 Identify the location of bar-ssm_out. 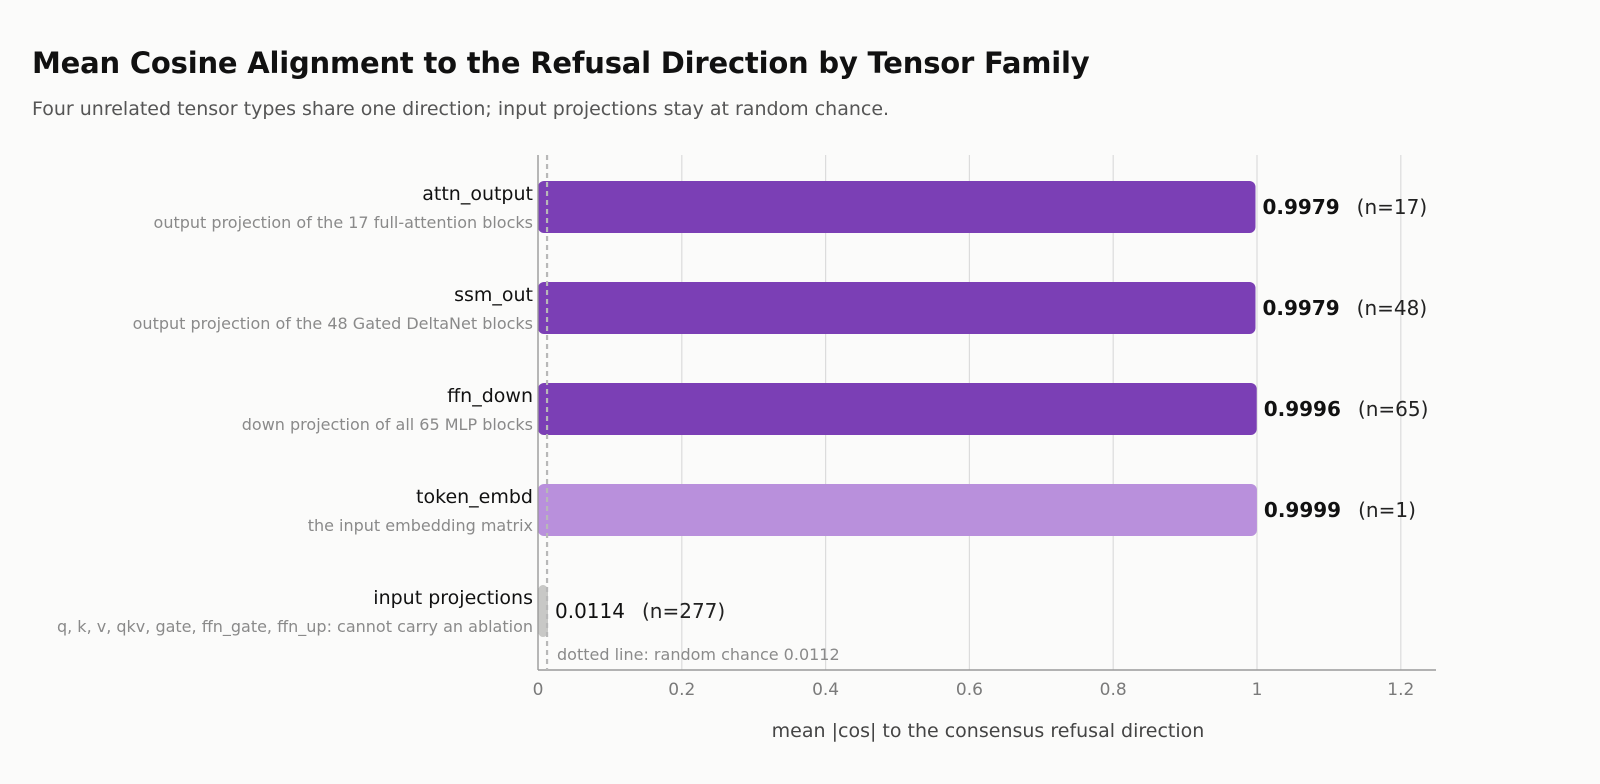
(897, 308).